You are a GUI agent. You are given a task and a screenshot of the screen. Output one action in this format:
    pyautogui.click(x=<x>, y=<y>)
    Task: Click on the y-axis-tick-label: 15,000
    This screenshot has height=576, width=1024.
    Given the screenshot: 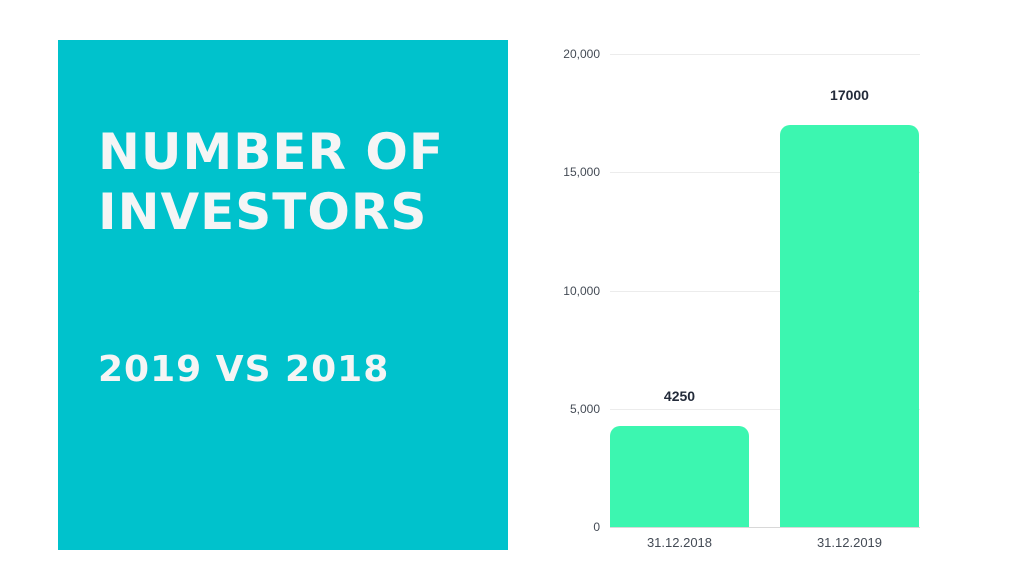 What is the action you would take?
    pyautogui.click(x=581, y=172)
    